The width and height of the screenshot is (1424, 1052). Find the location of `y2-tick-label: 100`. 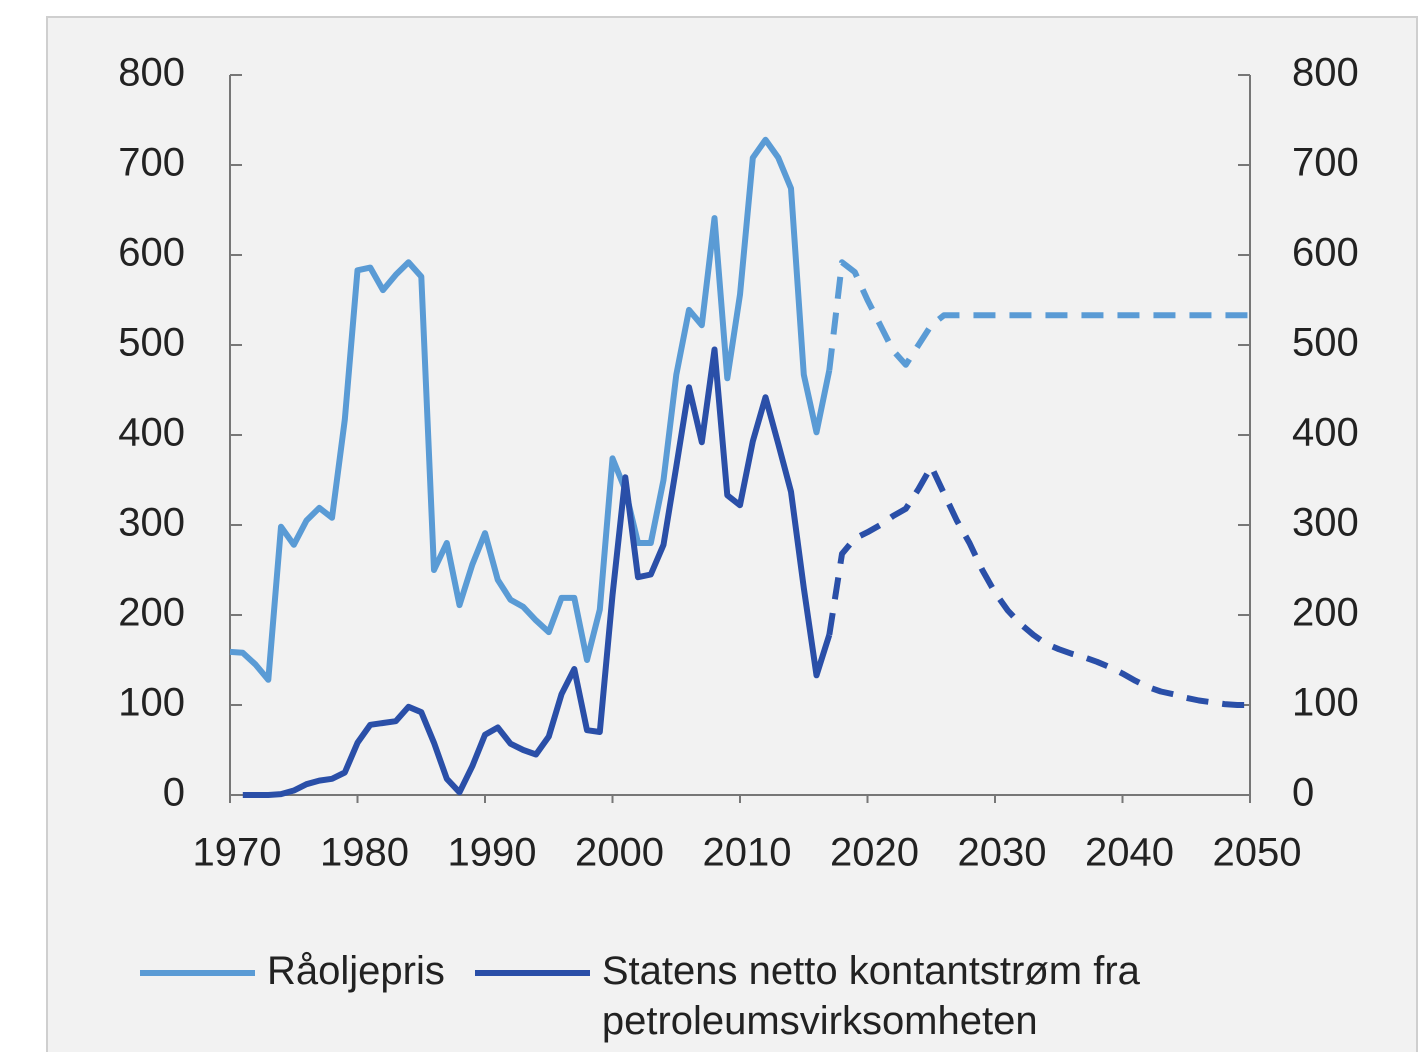

y2-tick-label: 100 is located at coordinates (1325, 703).